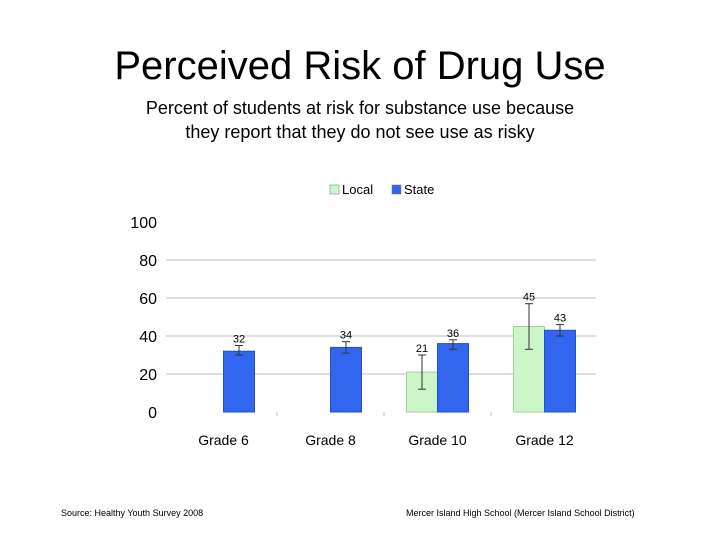  Describe the element at coordinates (422, 349) in the screenshot. I see `data-label: 21` at that location.